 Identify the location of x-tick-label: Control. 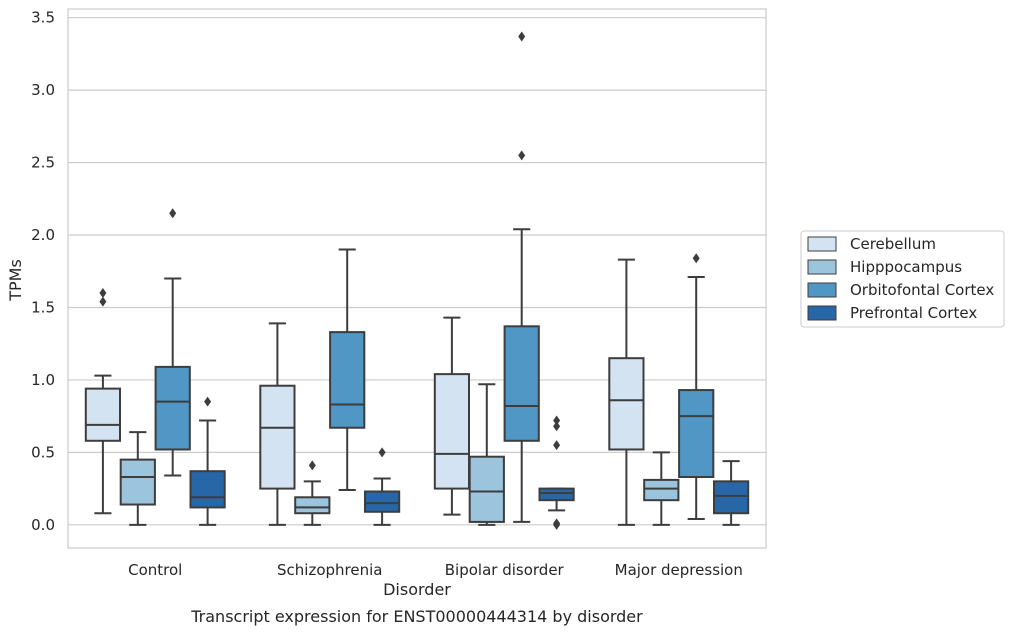
(155, 570).